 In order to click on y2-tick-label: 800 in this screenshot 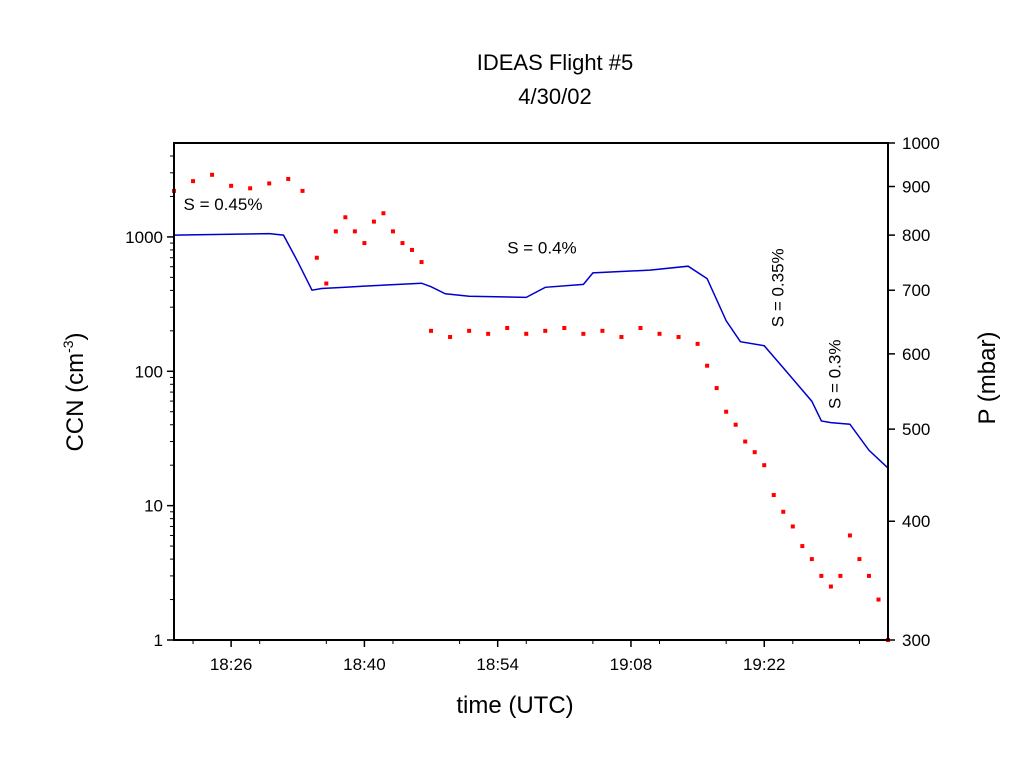, I will do `click(916, 235)`.